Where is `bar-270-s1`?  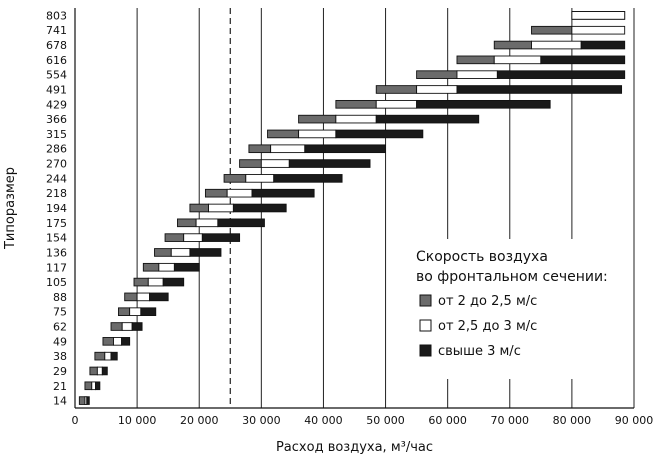
bar-270-s1 is located at coordinates (275, 163).